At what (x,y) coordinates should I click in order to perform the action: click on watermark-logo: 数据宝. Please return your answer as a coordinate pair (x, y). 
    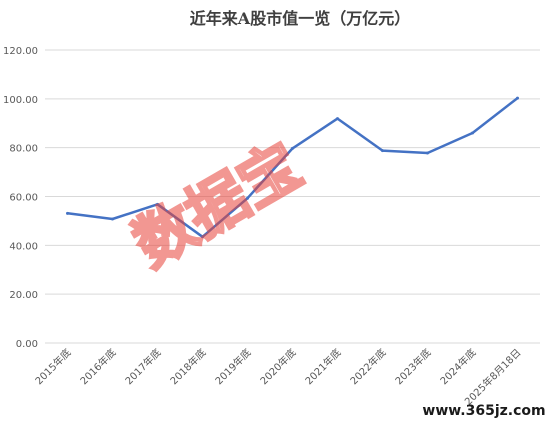
    Looking at the image, I should click on (217, 205).